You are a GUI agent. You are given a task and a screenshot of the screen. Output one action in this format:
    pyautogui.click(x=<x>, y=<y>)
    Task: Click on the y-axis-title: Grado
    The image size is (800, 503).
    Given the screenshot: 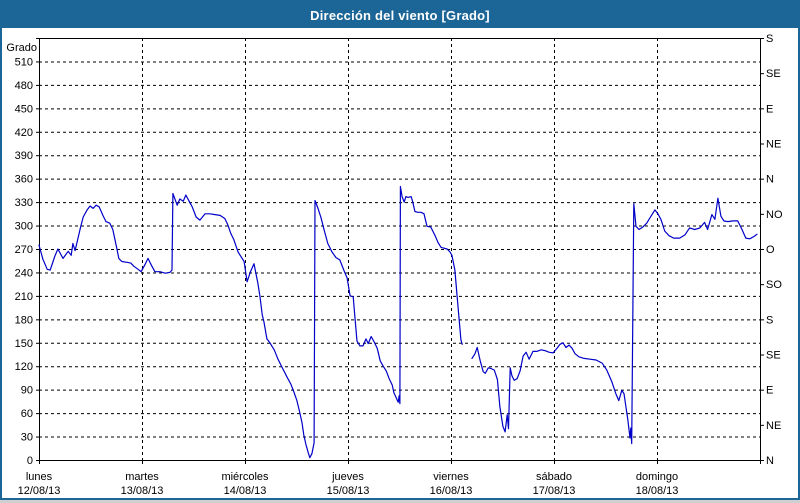 What is the action you would take?
    pyautogui.click(x=21, y=48)
    